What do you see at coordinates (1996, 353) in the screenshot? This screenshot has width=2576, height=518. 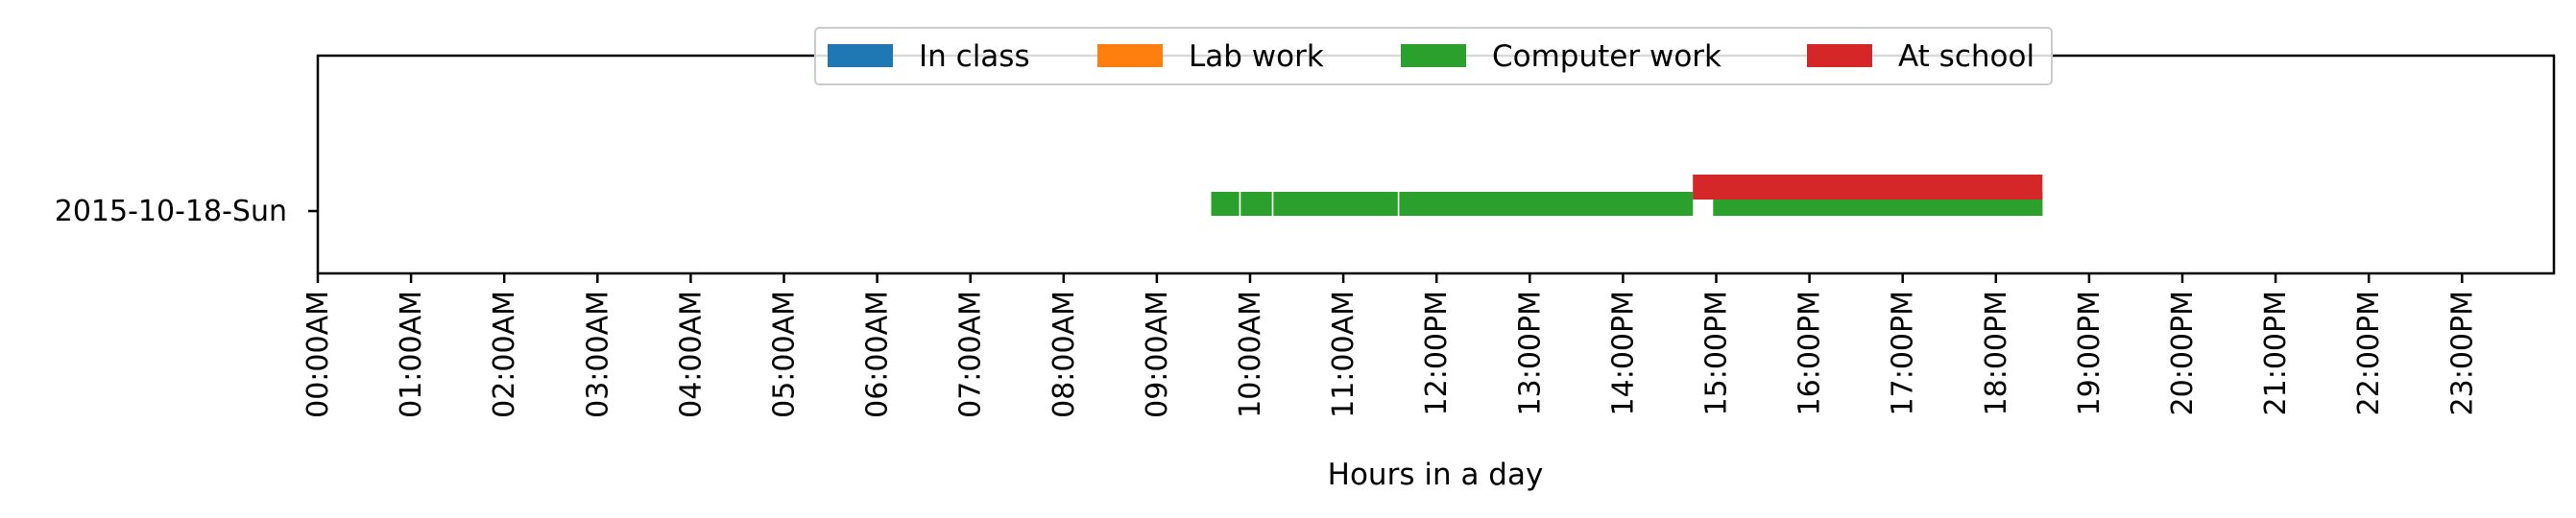 I see `x-tick-label: 18:00PM` at bounding box center [1996, 353].